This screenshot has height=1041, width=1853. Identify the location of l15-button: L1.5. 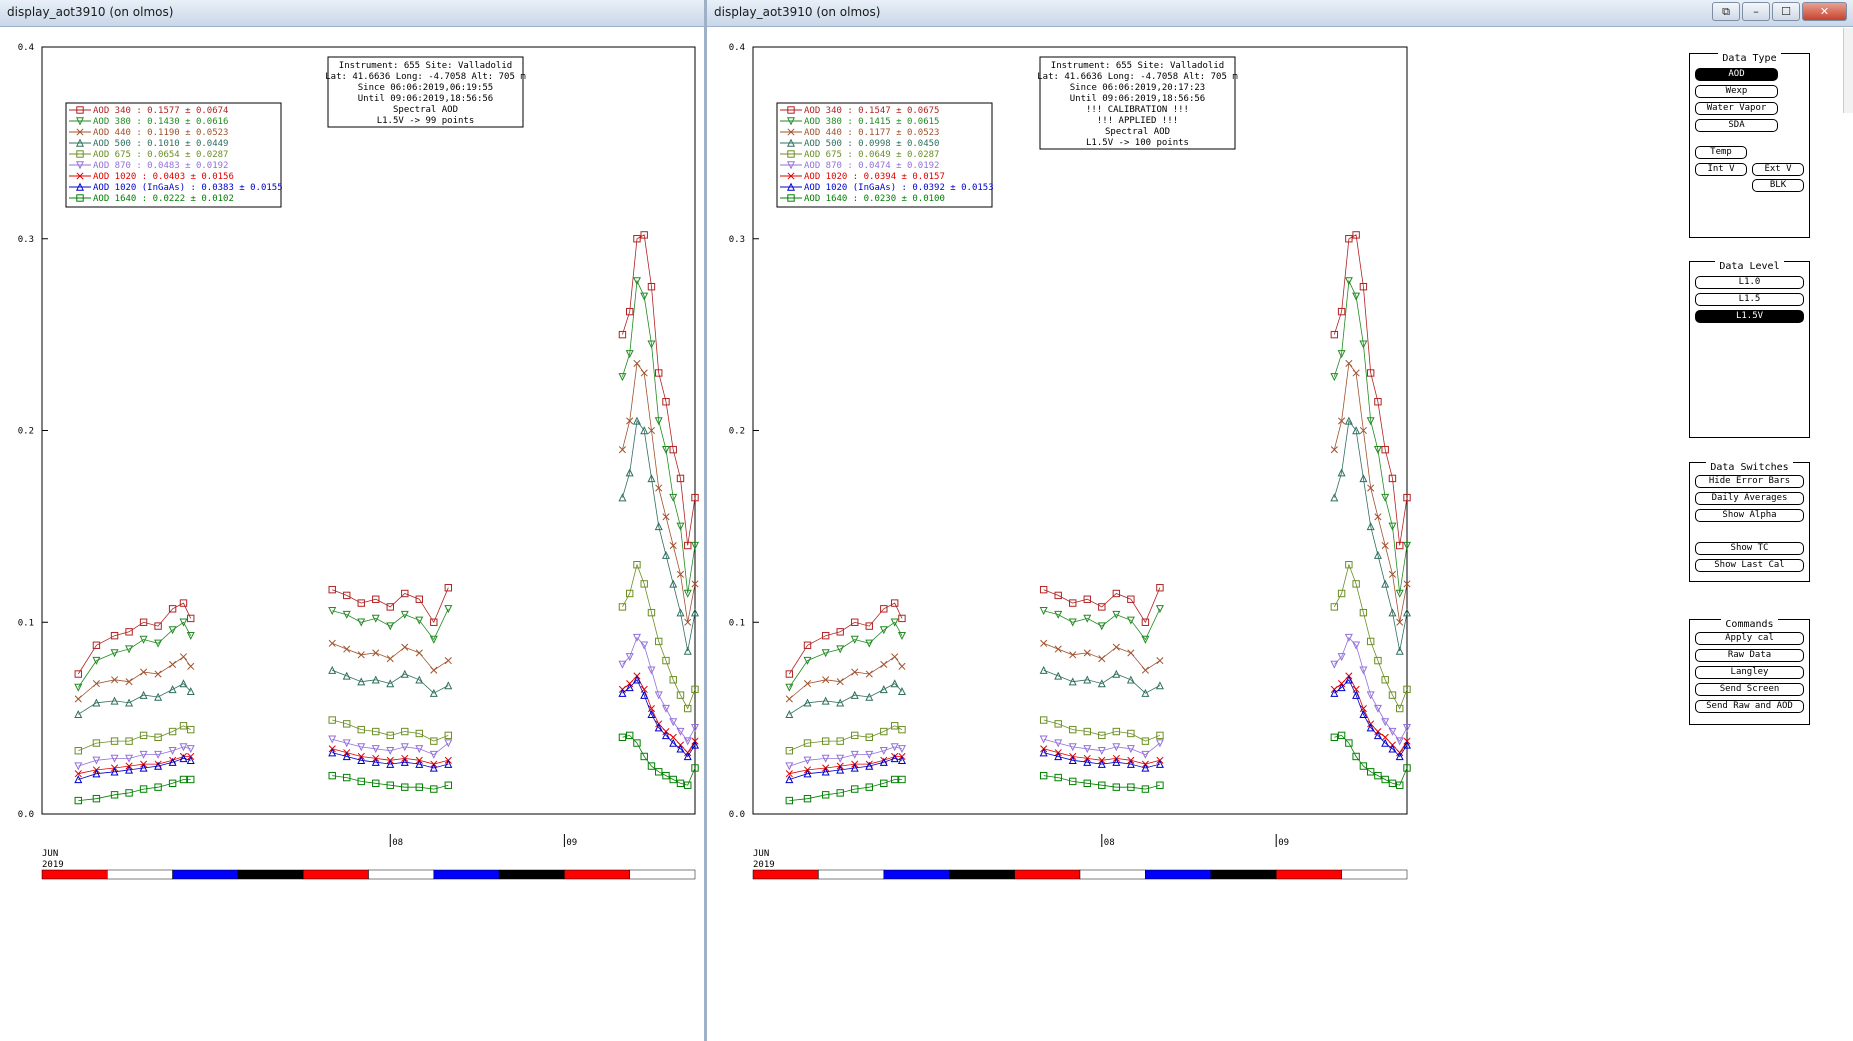
(1749, 299).